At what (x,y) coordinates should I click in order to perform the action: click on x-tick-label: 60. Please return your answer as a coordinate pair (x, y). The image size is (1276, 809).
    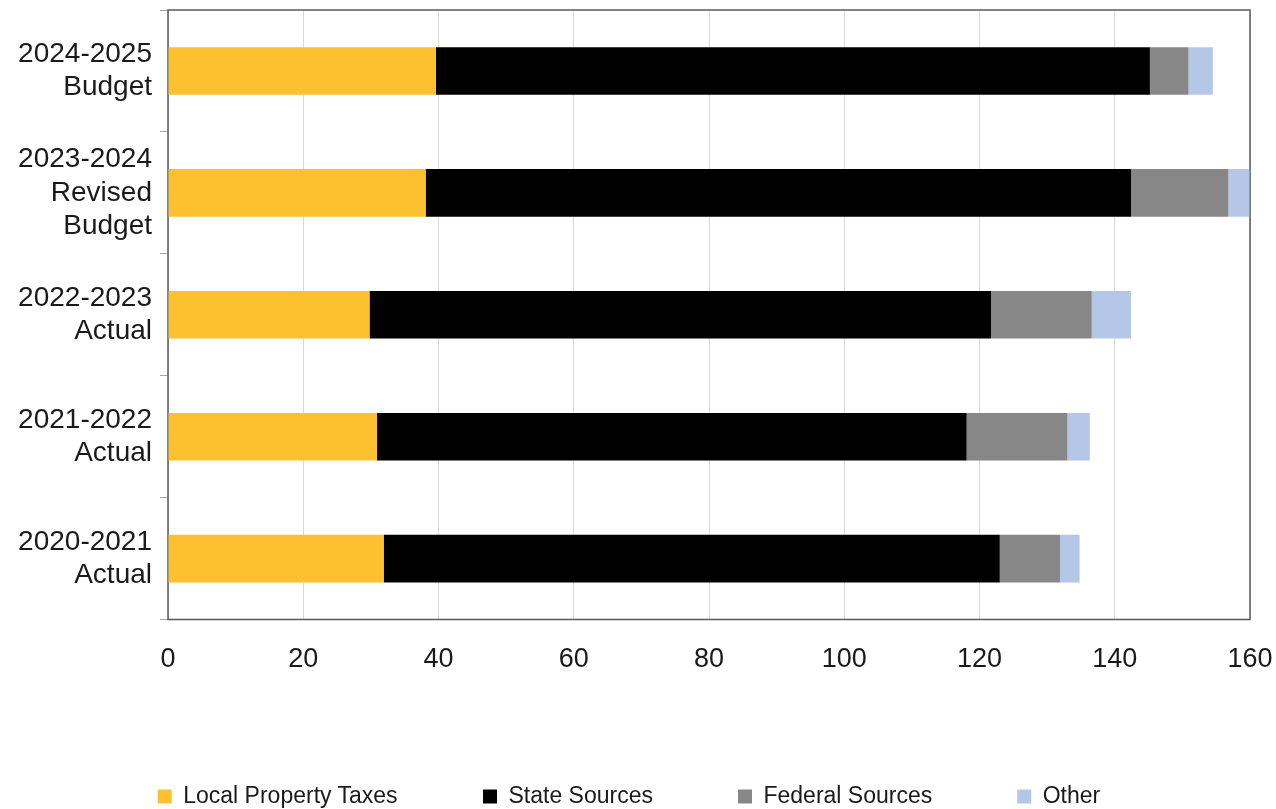
    Looking at the image, I should click on (573, 658).